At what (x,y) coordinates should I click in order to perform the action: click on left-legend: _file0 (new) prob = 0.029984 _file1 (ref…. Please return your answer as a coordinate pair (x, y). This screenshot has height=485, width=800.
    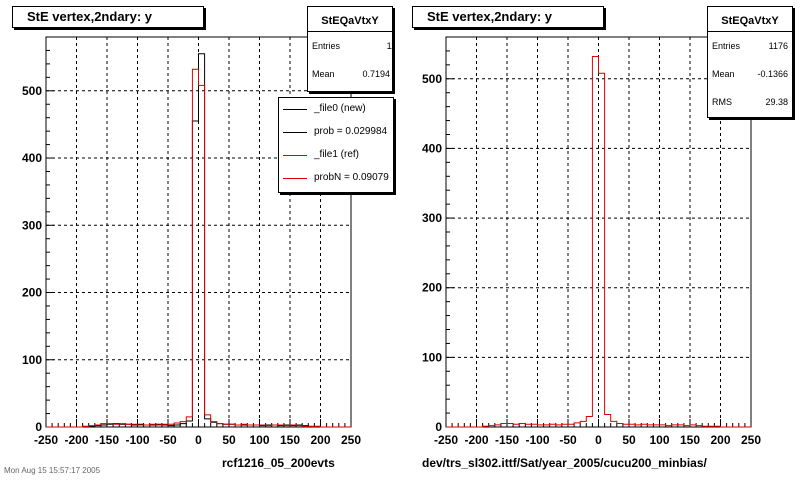
    Looking at the image, I should click on (336, 145).